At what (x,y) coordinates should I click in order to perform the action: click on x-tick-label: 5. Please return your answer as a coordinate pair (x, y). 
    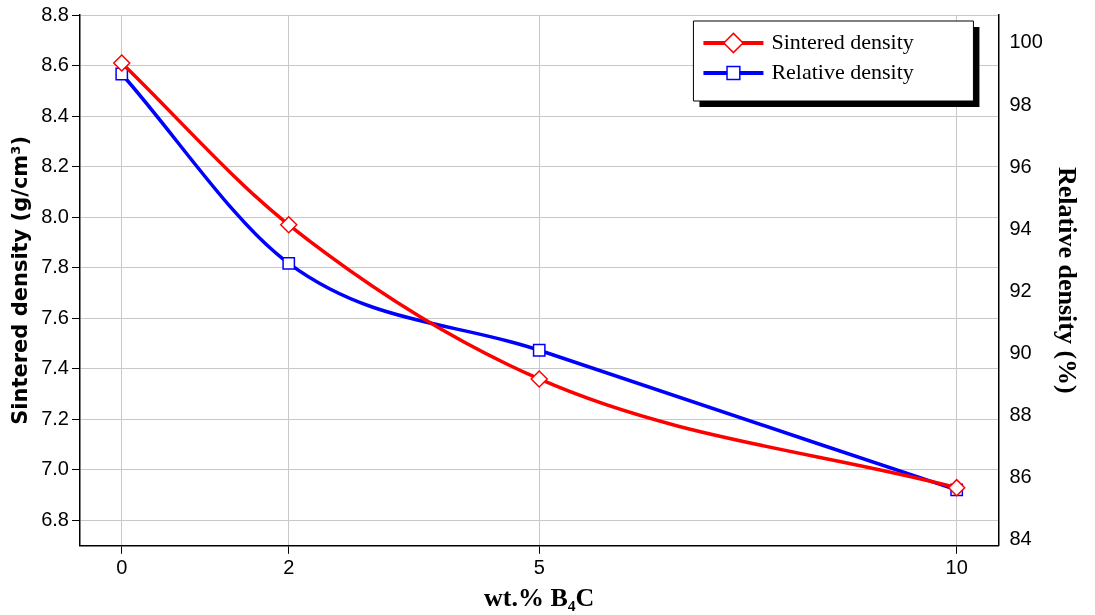
    Looking at the image, I should click on (539, 567).